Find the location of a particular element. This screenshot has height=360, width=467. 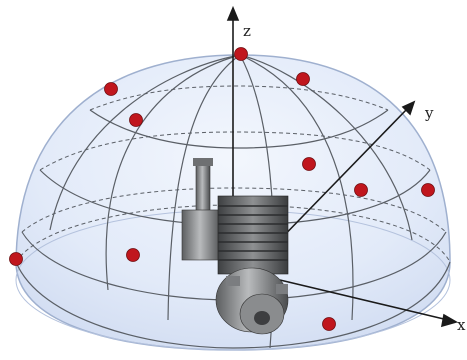

x-axis-label: x is located at coordinates (461, 325).